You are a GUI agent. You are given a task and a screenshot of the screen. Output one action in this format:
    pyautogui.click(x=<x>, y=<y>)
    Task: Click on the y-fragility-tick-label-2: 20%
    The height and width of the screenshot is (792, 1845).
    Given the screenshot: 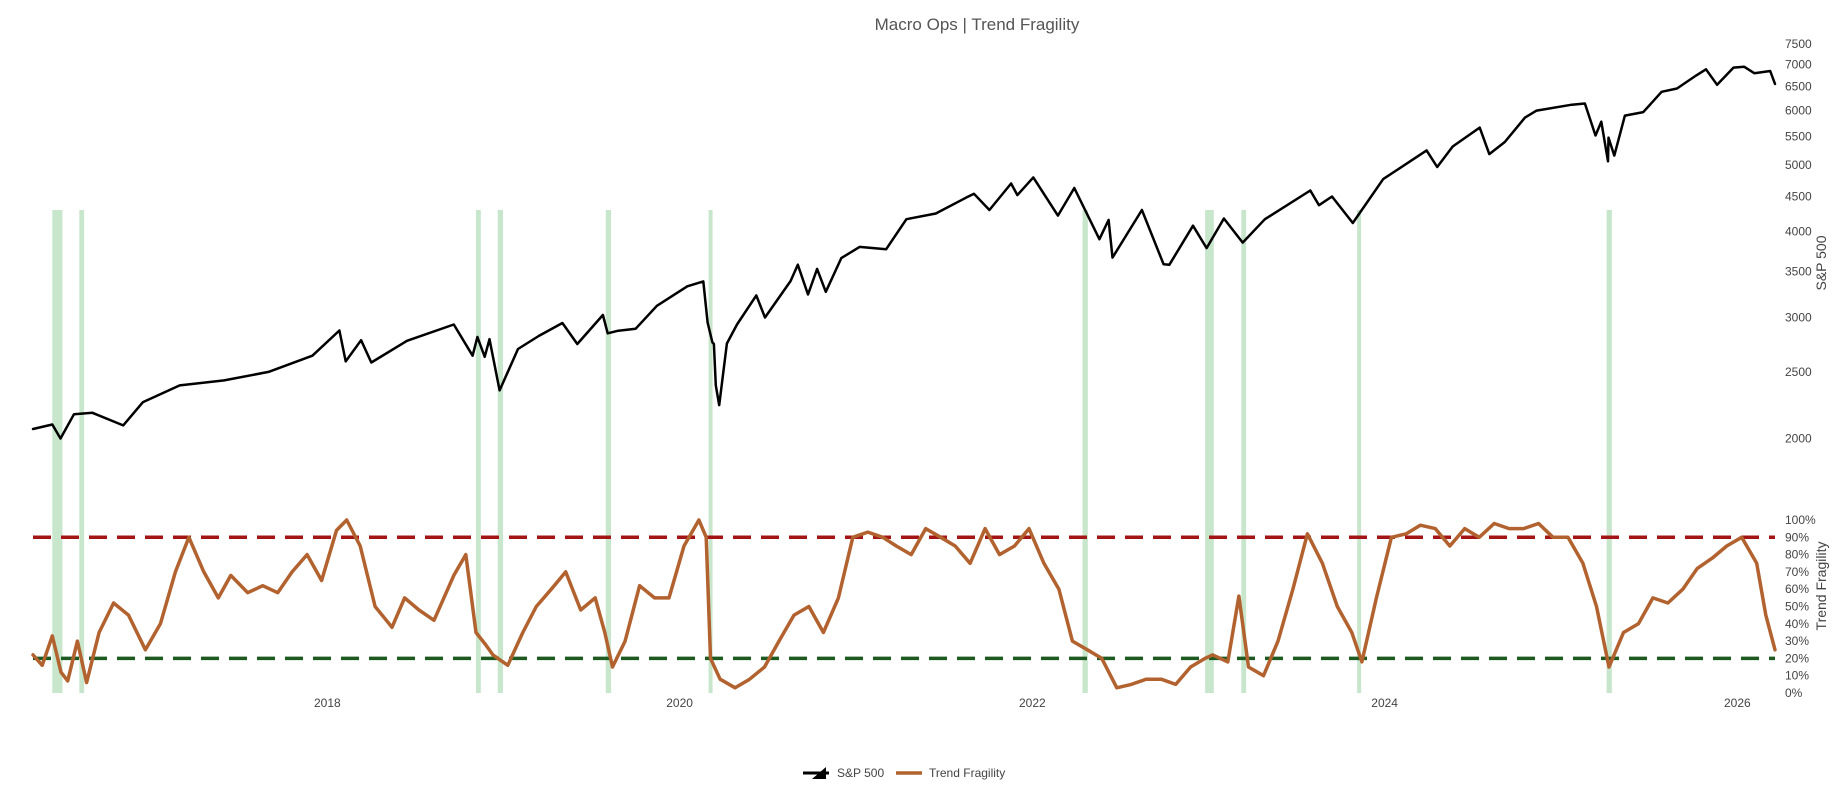 What is the action you would take?
    pyautogui.click(x=1797, y=658)
    